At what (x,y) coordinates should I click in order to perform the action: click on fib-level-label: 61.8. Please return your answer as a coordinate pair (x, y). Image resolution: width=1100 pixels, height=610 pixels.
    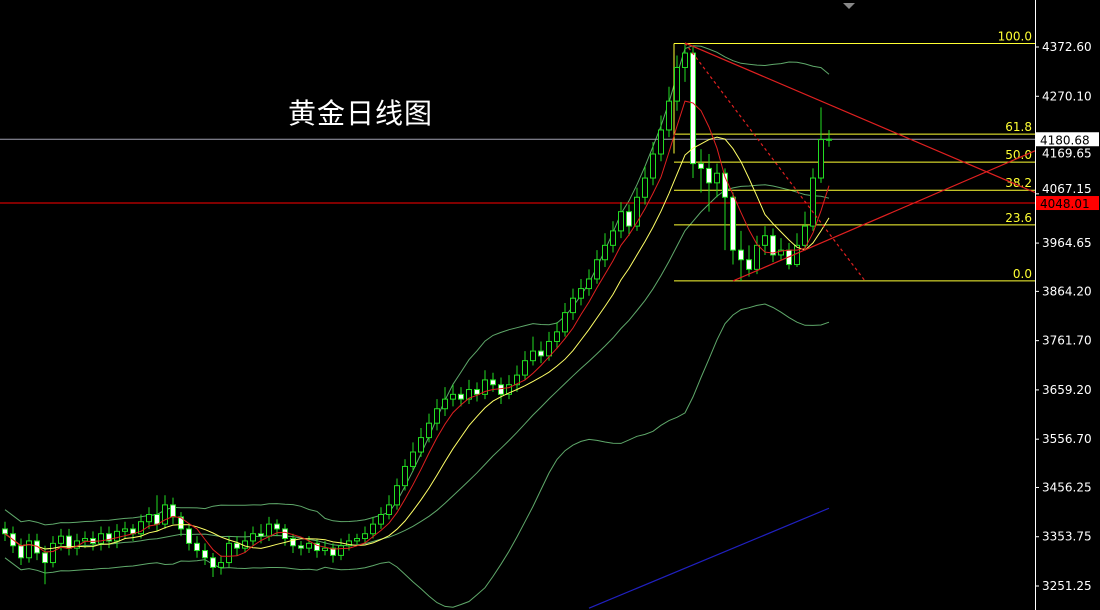
    Looking at the image, I should click on (1018, 127).